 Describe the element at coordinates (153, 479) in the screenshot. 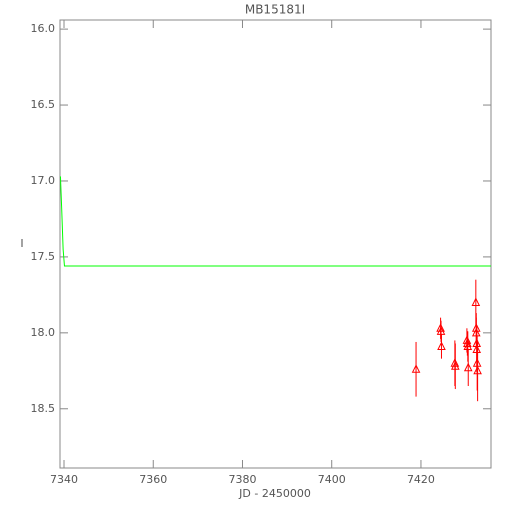

I see `x-tick-label: 7360` at that location.